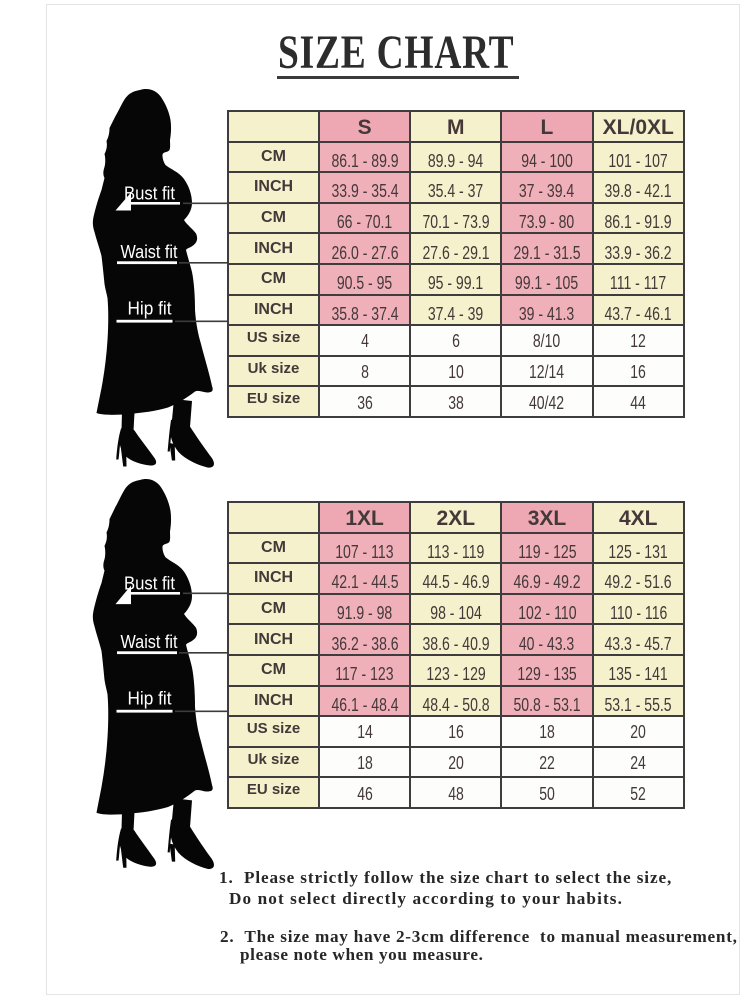 Image resolution: width=750 pixels, height=1000 pixels. Describe the element at coordinates (149, 194) in the screenshot. I see `svg-text: Bust fit` at that location.